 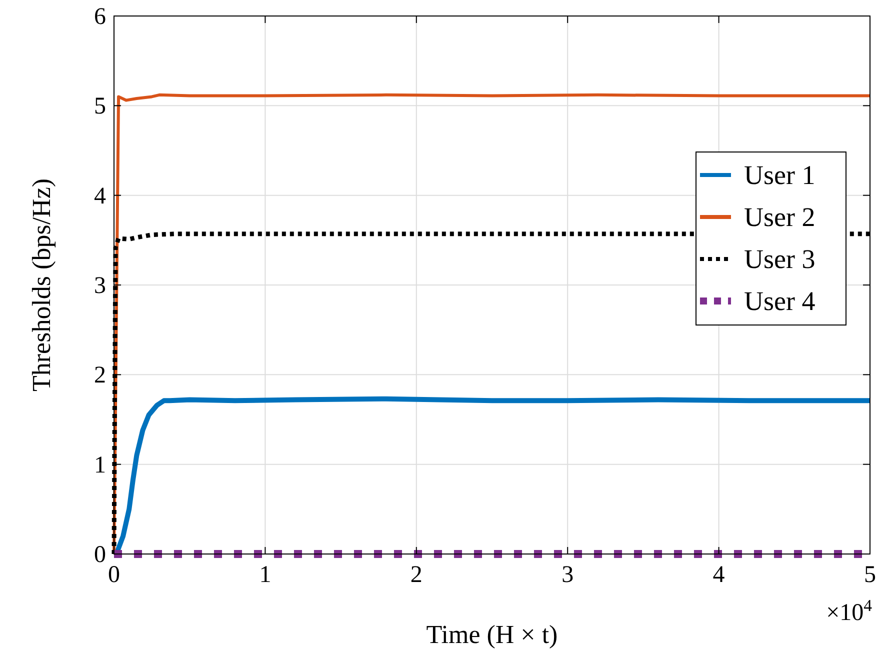 What do you see at coordinates (780, 259) in the screenshot?
I see `legend-label: User 3` at bounding box center [780, 259].